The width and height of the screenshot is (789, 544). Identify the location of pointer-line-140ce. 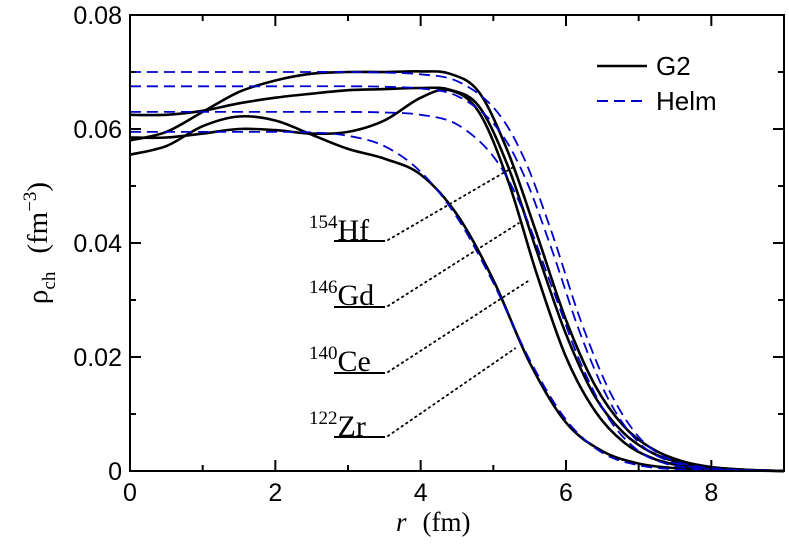
(459, 326).